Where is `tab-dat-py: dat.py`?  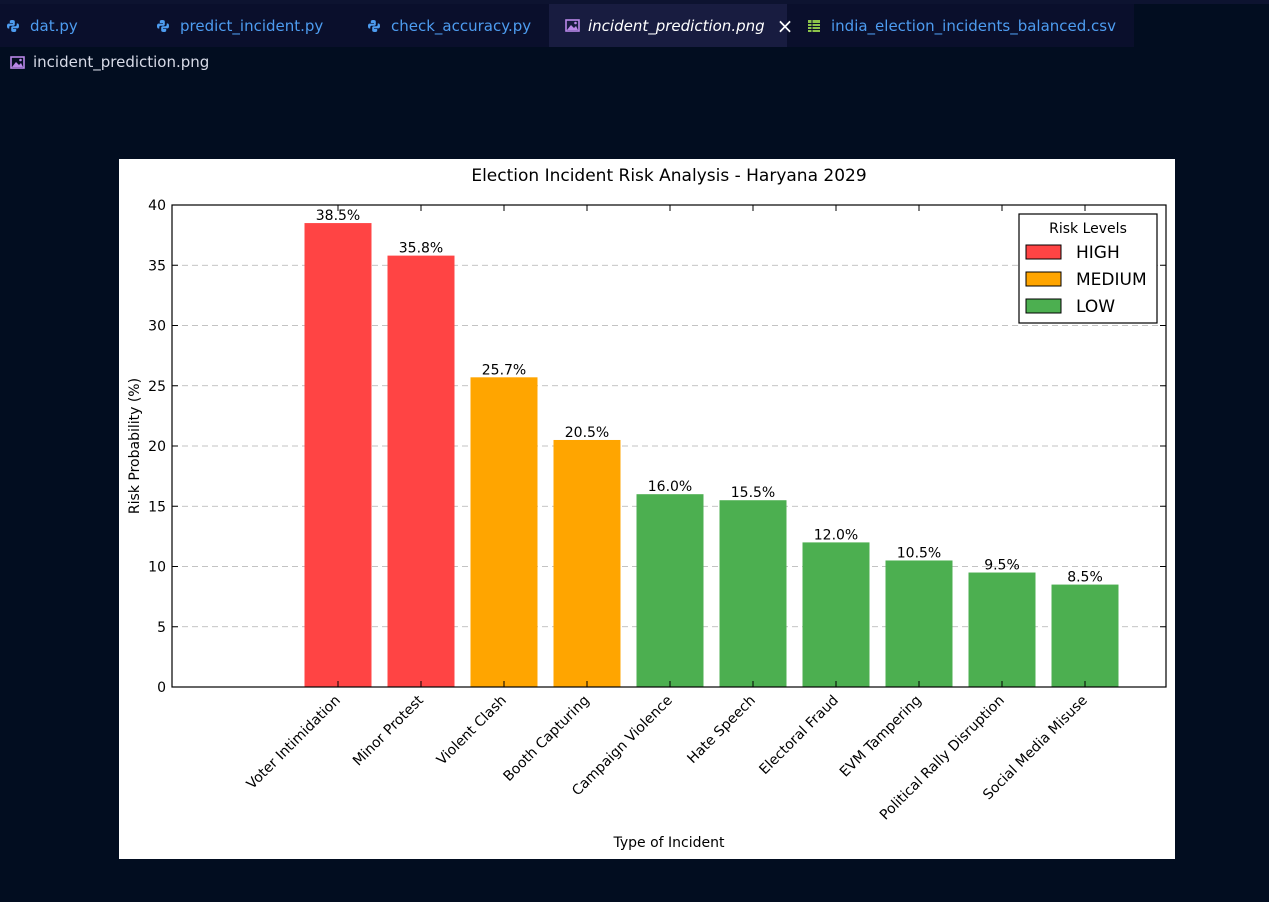 tab-dat-py: dat.py is located at coordinates (75, 25).